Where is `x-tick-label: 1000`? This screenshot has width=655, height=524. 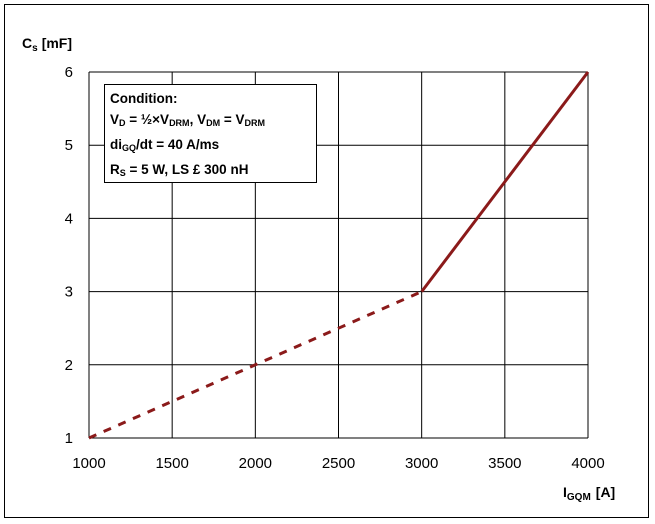 x-tick-label: 1000 is located at coordinates (88, 463).